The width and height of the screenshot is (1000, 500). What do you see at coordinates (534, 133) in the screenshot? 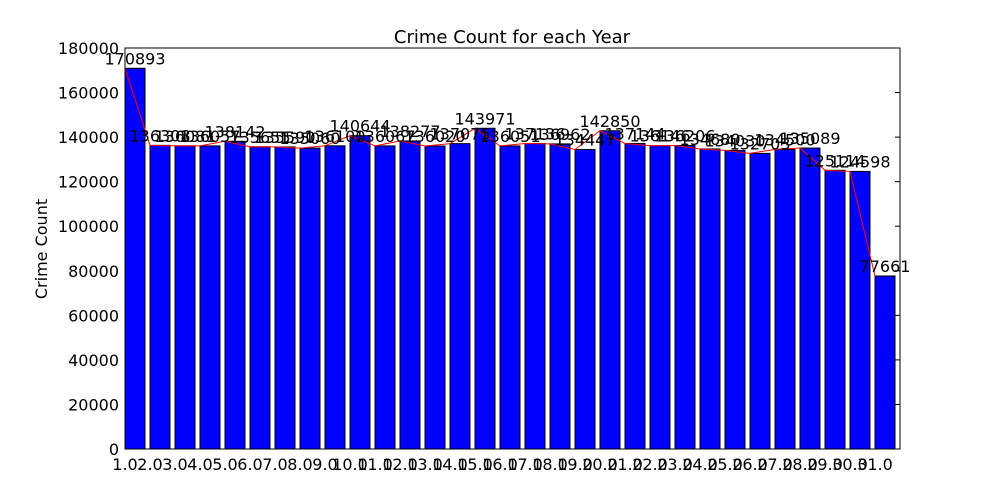
I see `value-label: 137136` at bounding box center [534, 133].